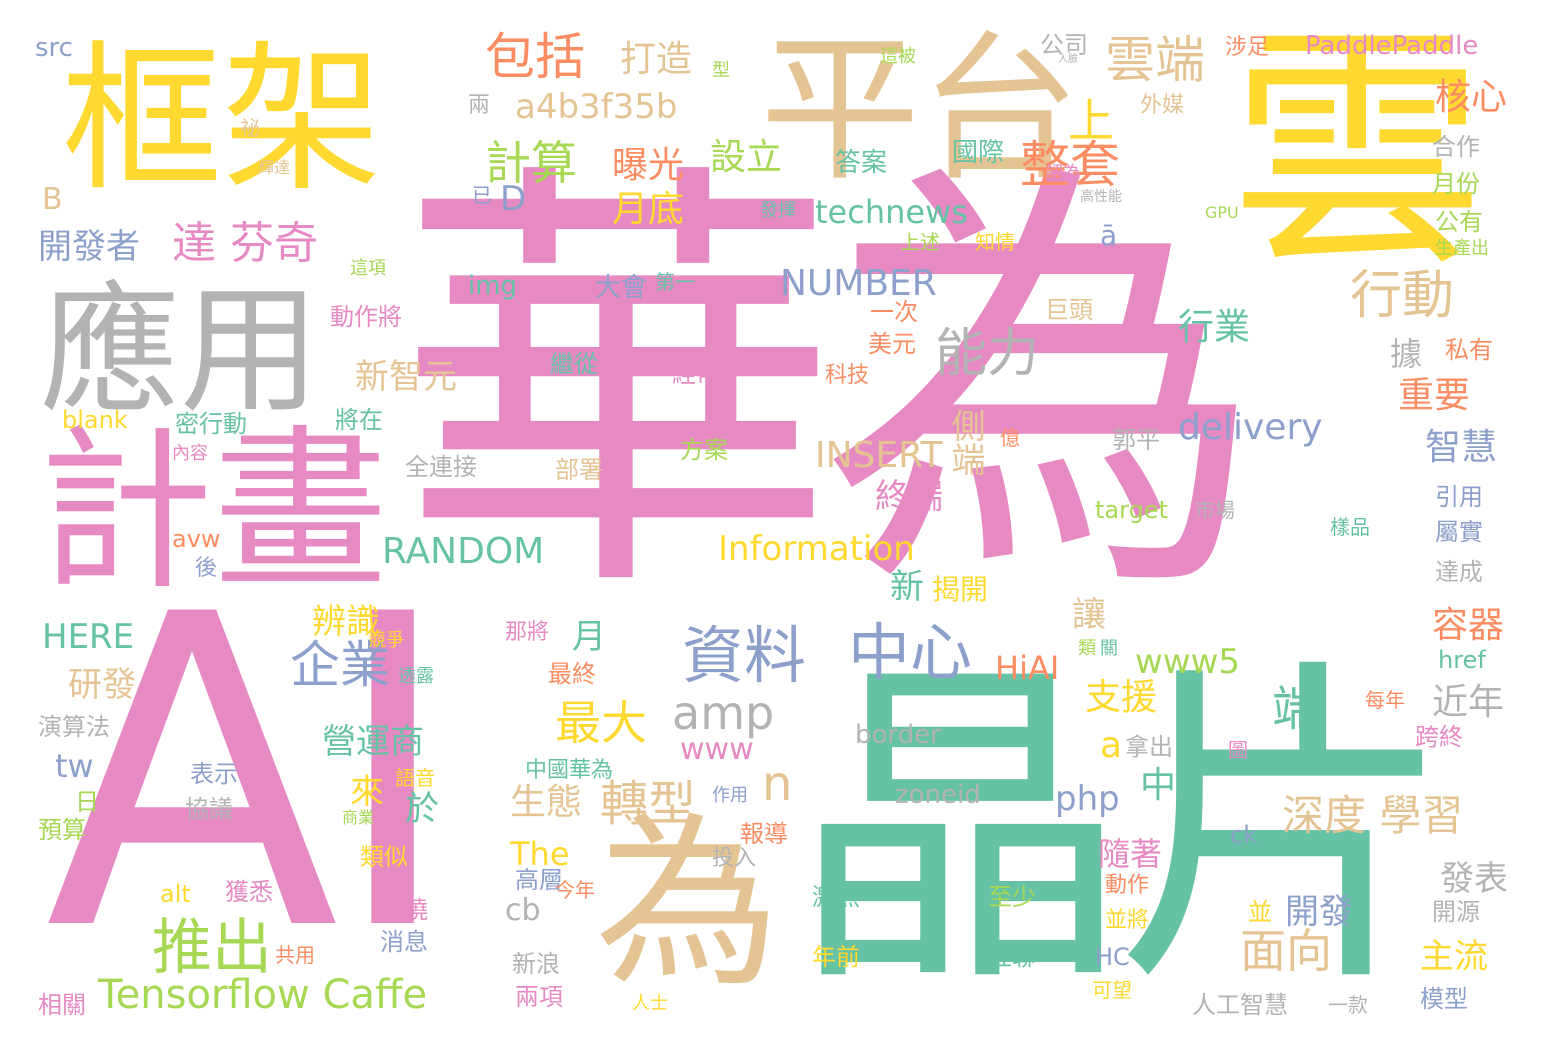  What do you see at coordinates (891, 212) in the screenshot?
I see `cloud-word: technews` at bounding box center [891, 212].